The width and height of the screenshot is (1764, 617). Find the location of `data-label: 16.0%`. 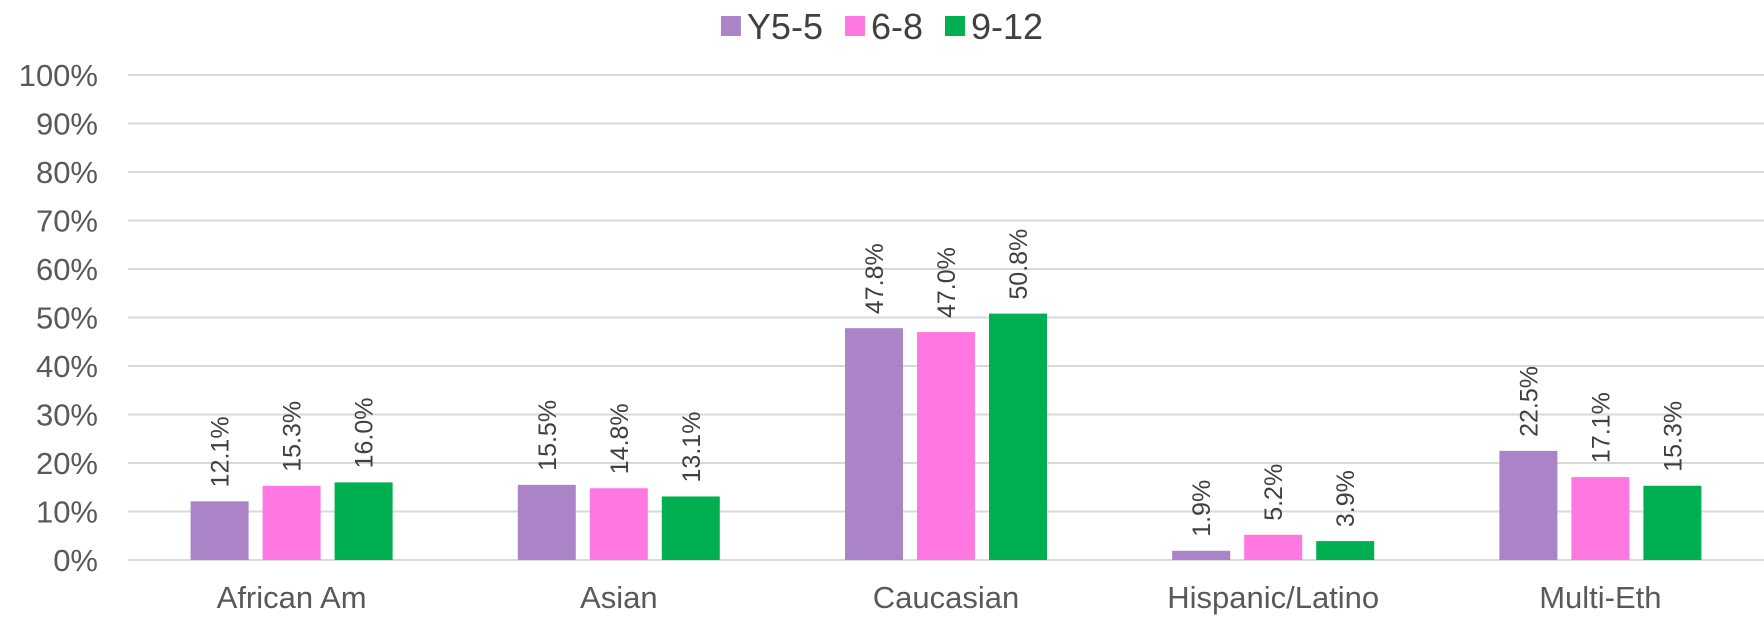

data-label: 16.0% is located at coordinates (365, 433).